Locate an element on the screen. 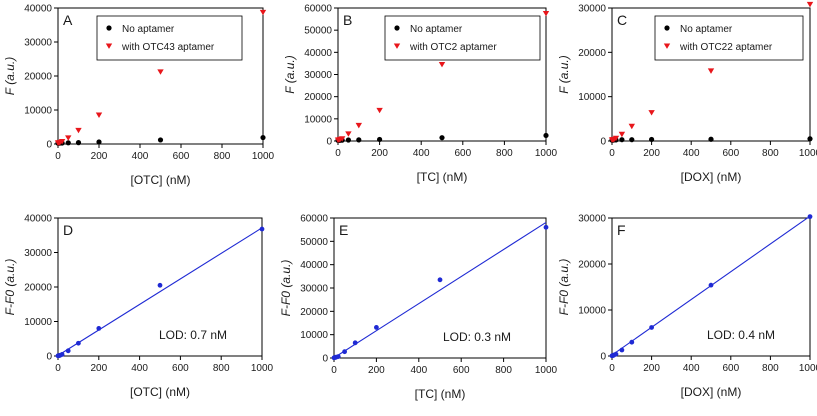  x-tick-label-d: 1000 is located at coordinates (262, 368).